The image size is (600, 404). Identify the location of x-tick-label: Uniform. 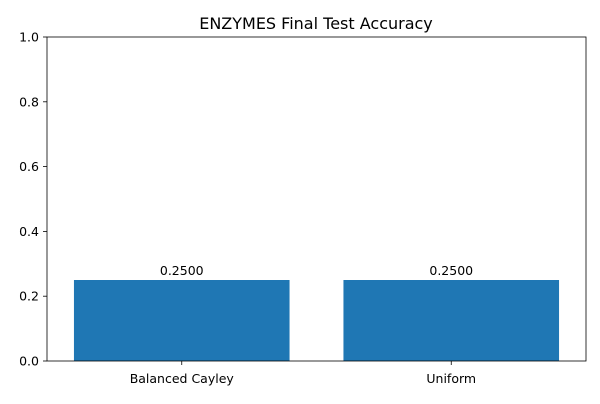
(451, 378).